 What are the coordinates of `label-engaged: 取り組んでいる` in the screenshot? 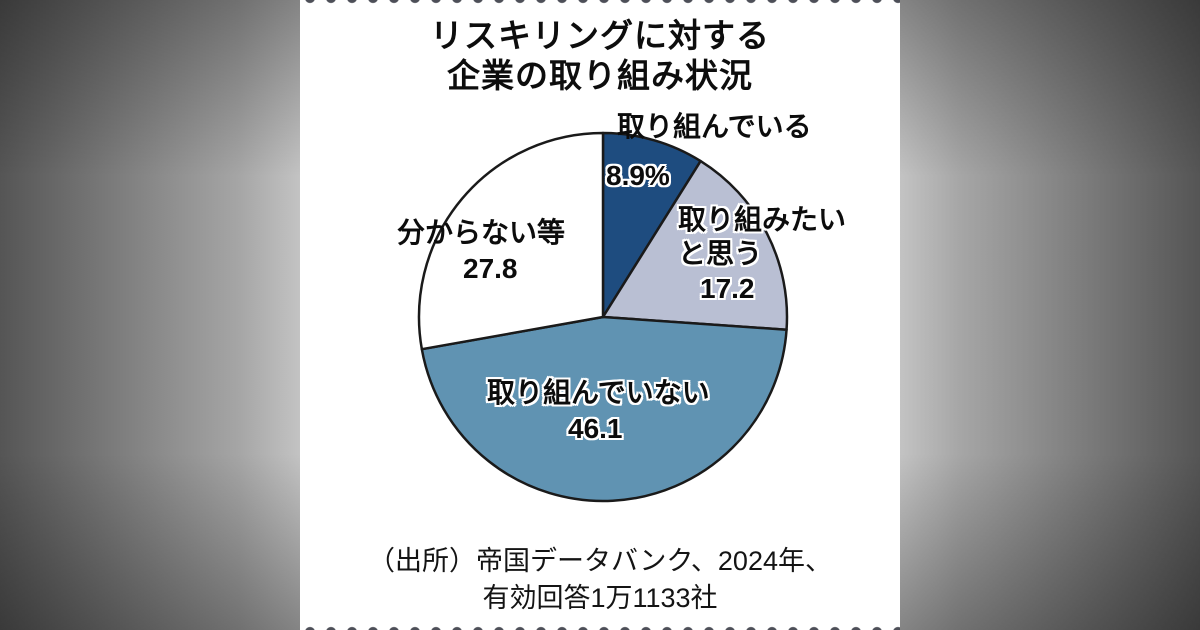 It's located at (714, 126).